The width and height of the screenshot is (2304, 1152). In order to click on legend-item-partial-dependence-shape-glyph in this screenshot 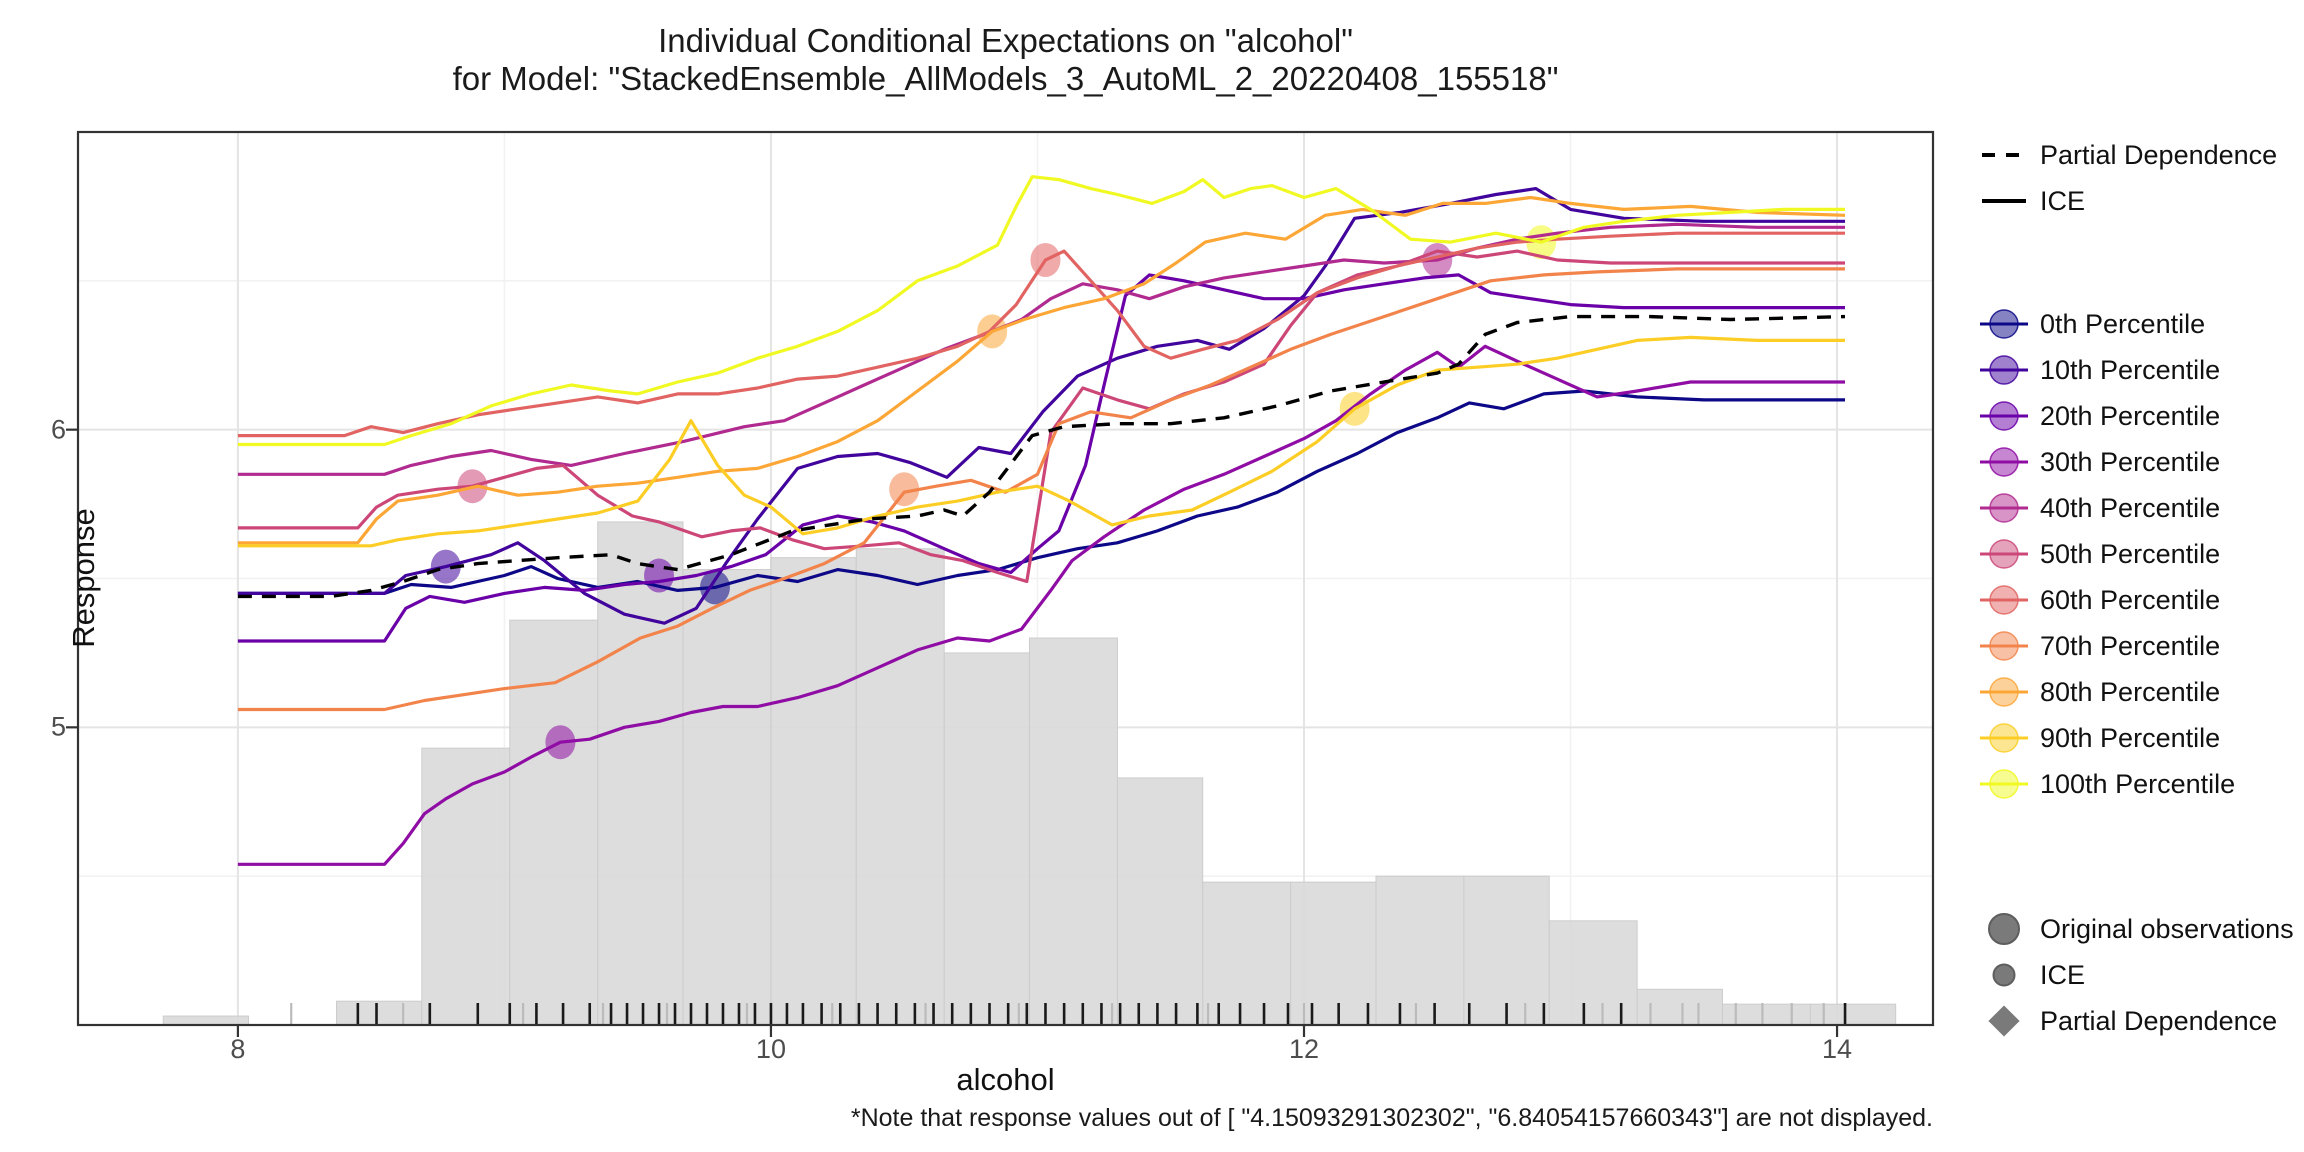, I will do `click(2005, 1021)`.